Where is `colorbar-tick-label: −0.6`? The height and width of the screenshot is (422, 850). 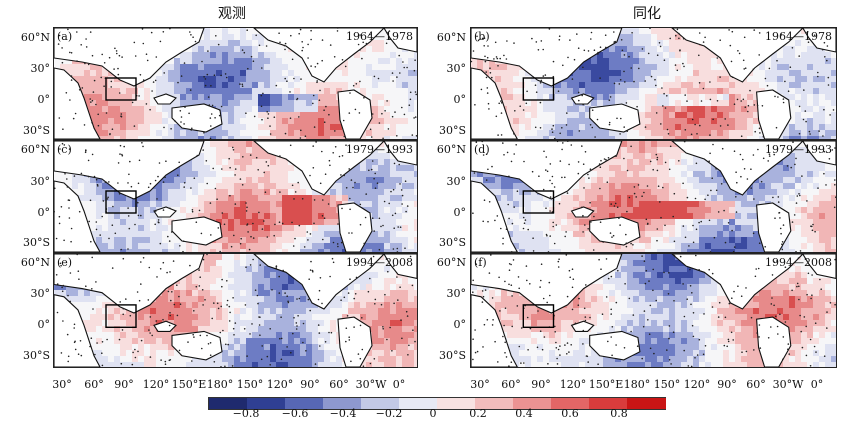
colorbar-tick-label: −0.6 is located at coordinates (295, 413).